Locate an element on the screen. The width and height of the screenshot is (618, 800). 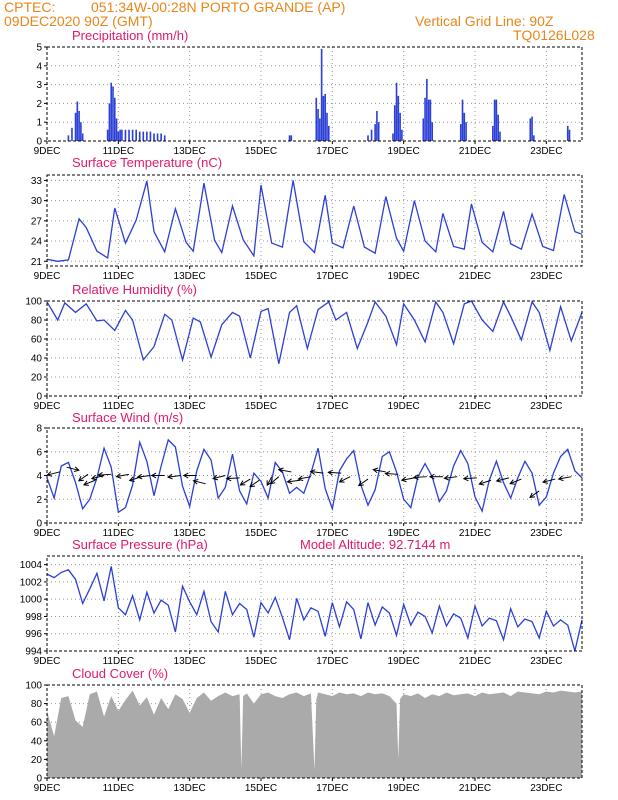
y-tick-label: 20 is located at coordinates (37, 378).